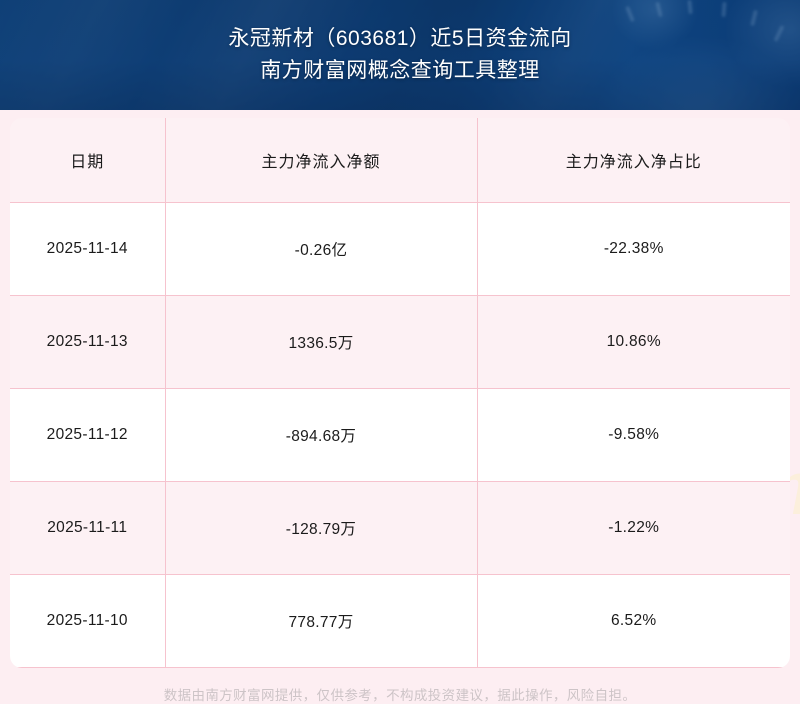  Describe the element at coordinates (321, 342) in the screenshot. I see `cell-net: 1336.5万` at that location.